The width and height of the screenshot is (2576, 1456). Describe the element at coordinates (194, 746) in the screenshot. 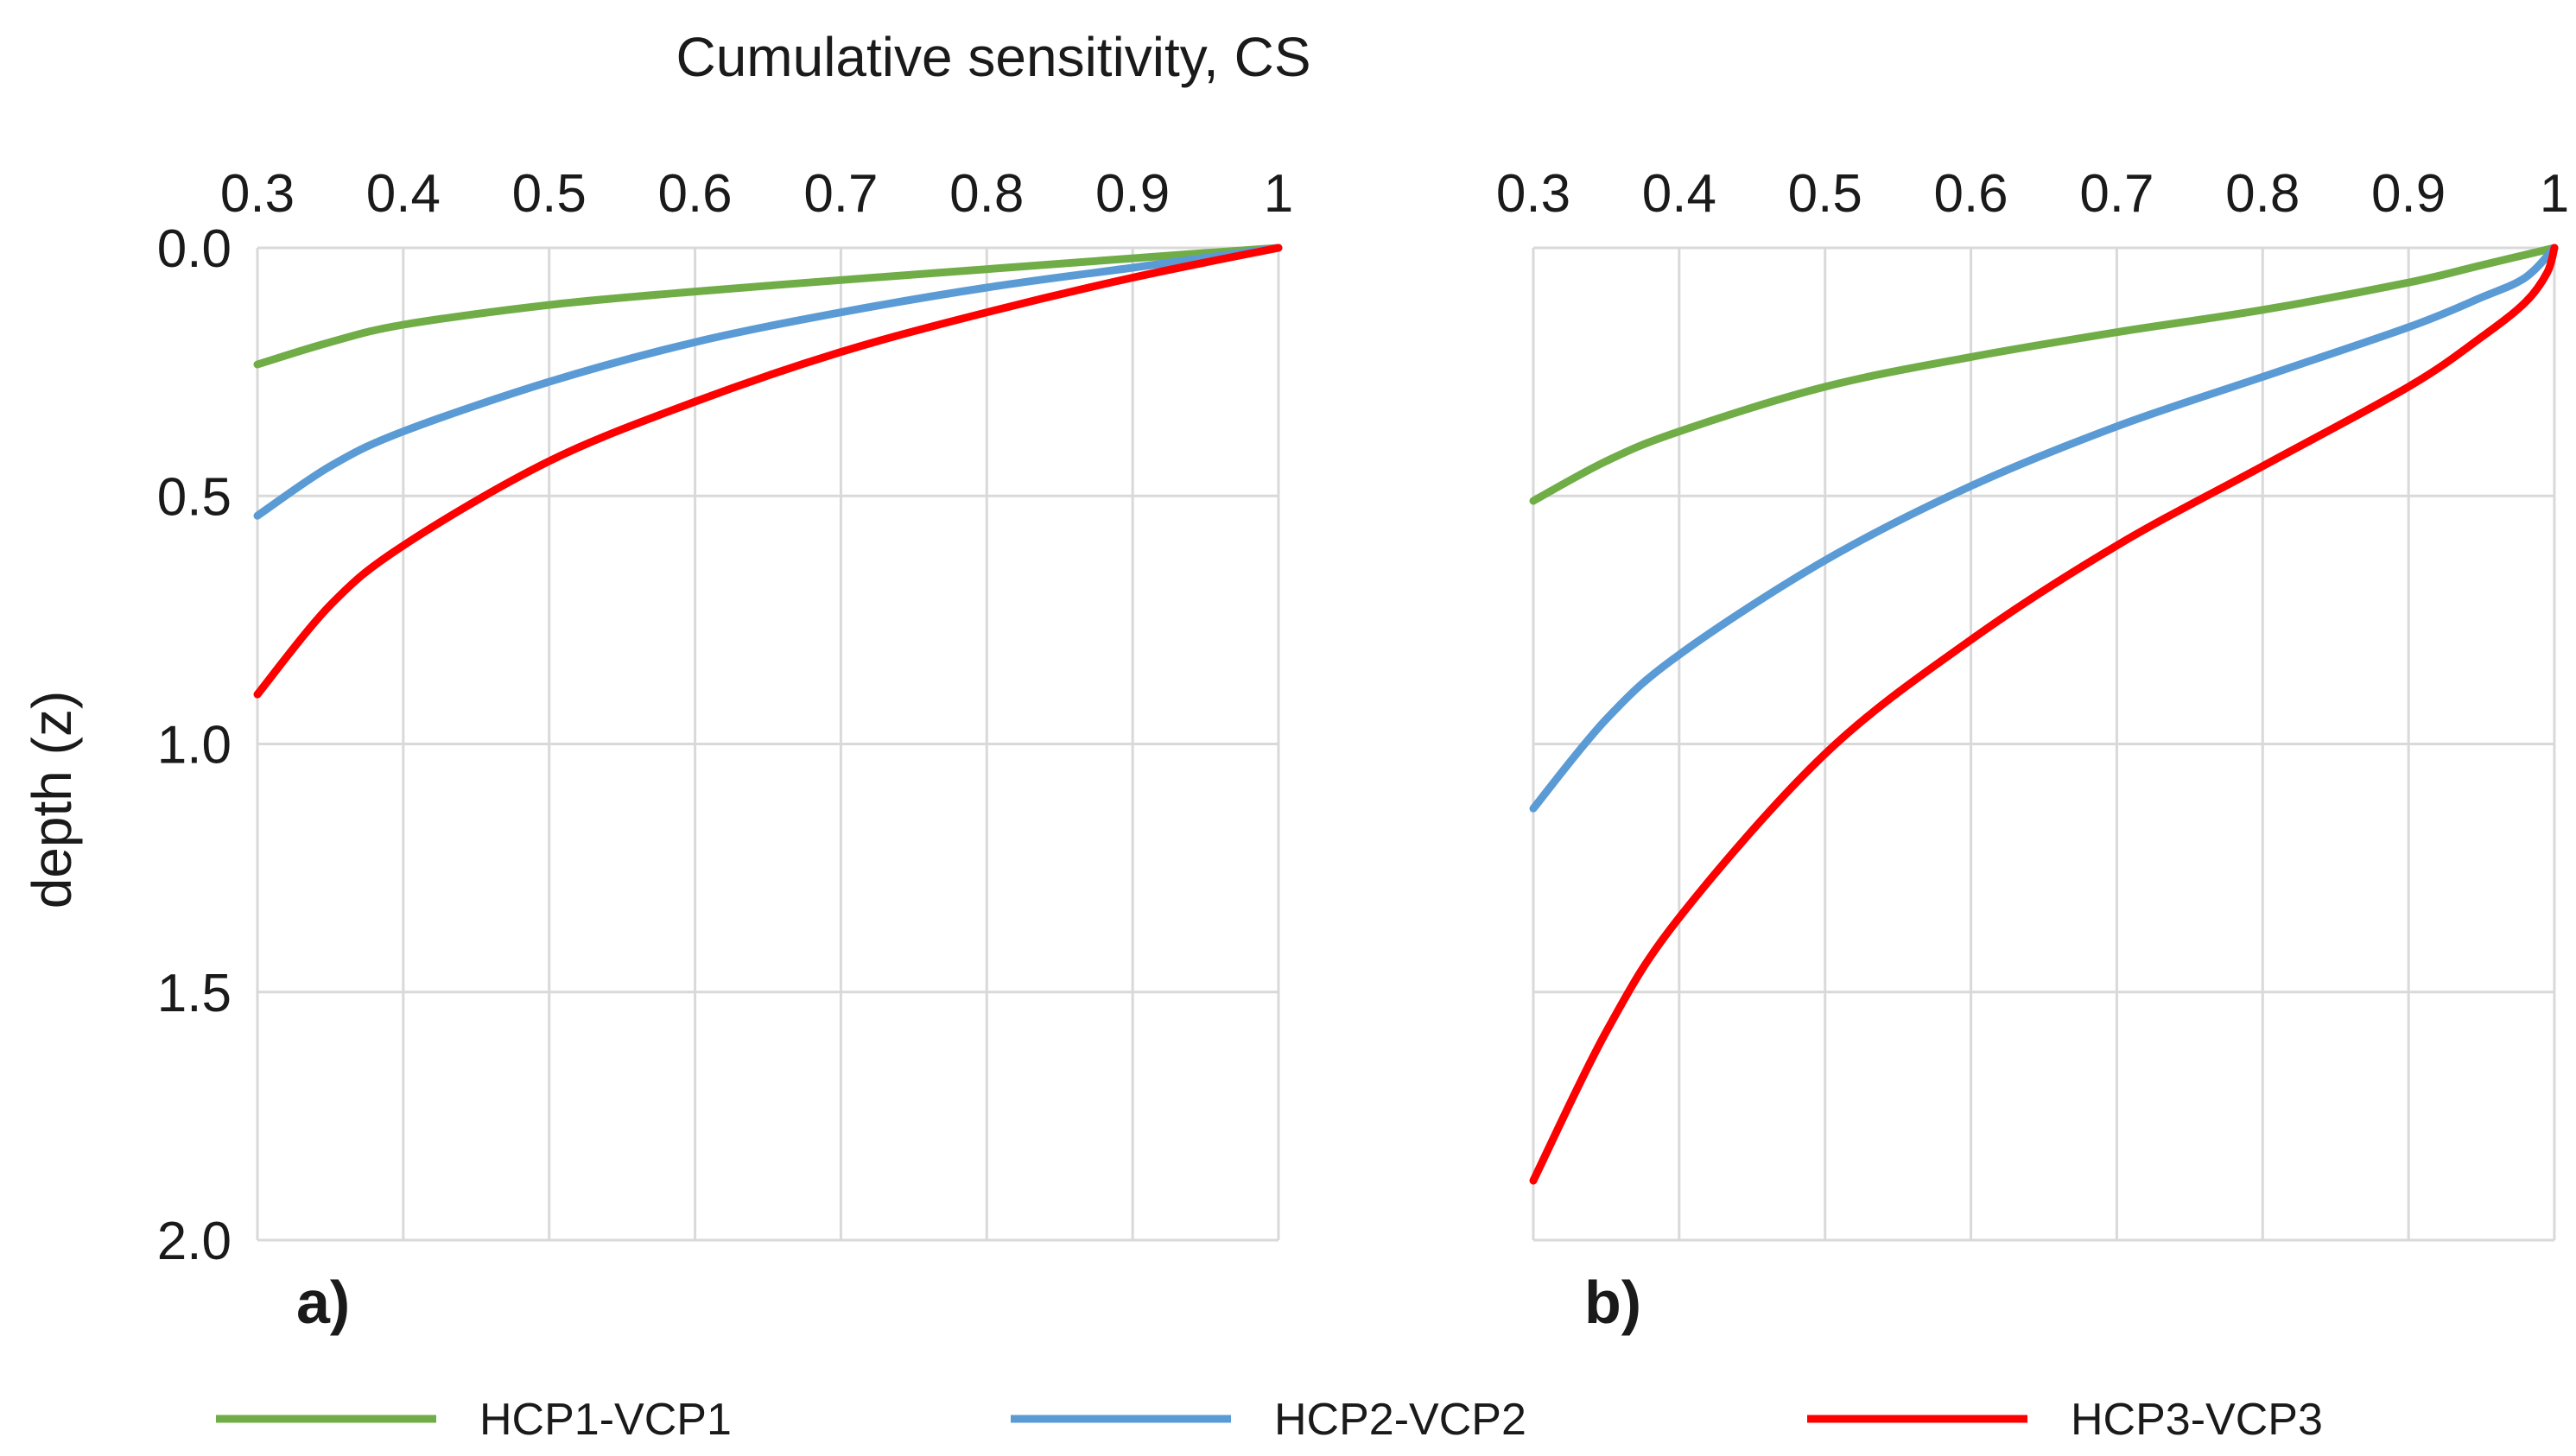

I see `y-tick-label: 1.0` at that location.